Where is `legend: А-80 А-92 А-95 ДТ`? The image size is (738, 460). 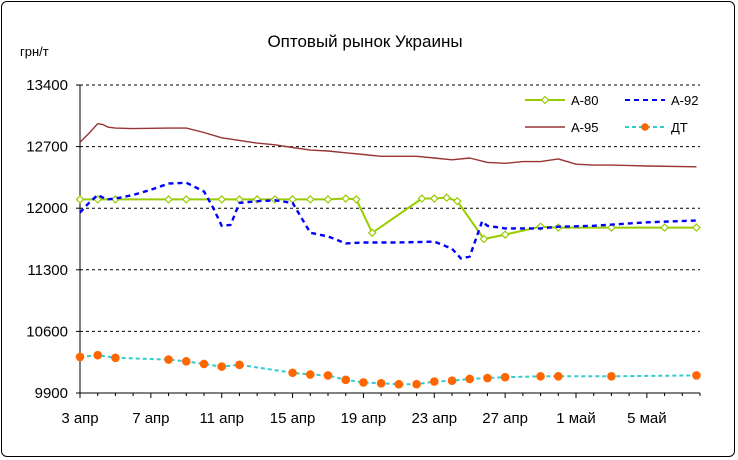
legend: А-80 А-92 А-95 ДТ is located at coordinates (611, 114).